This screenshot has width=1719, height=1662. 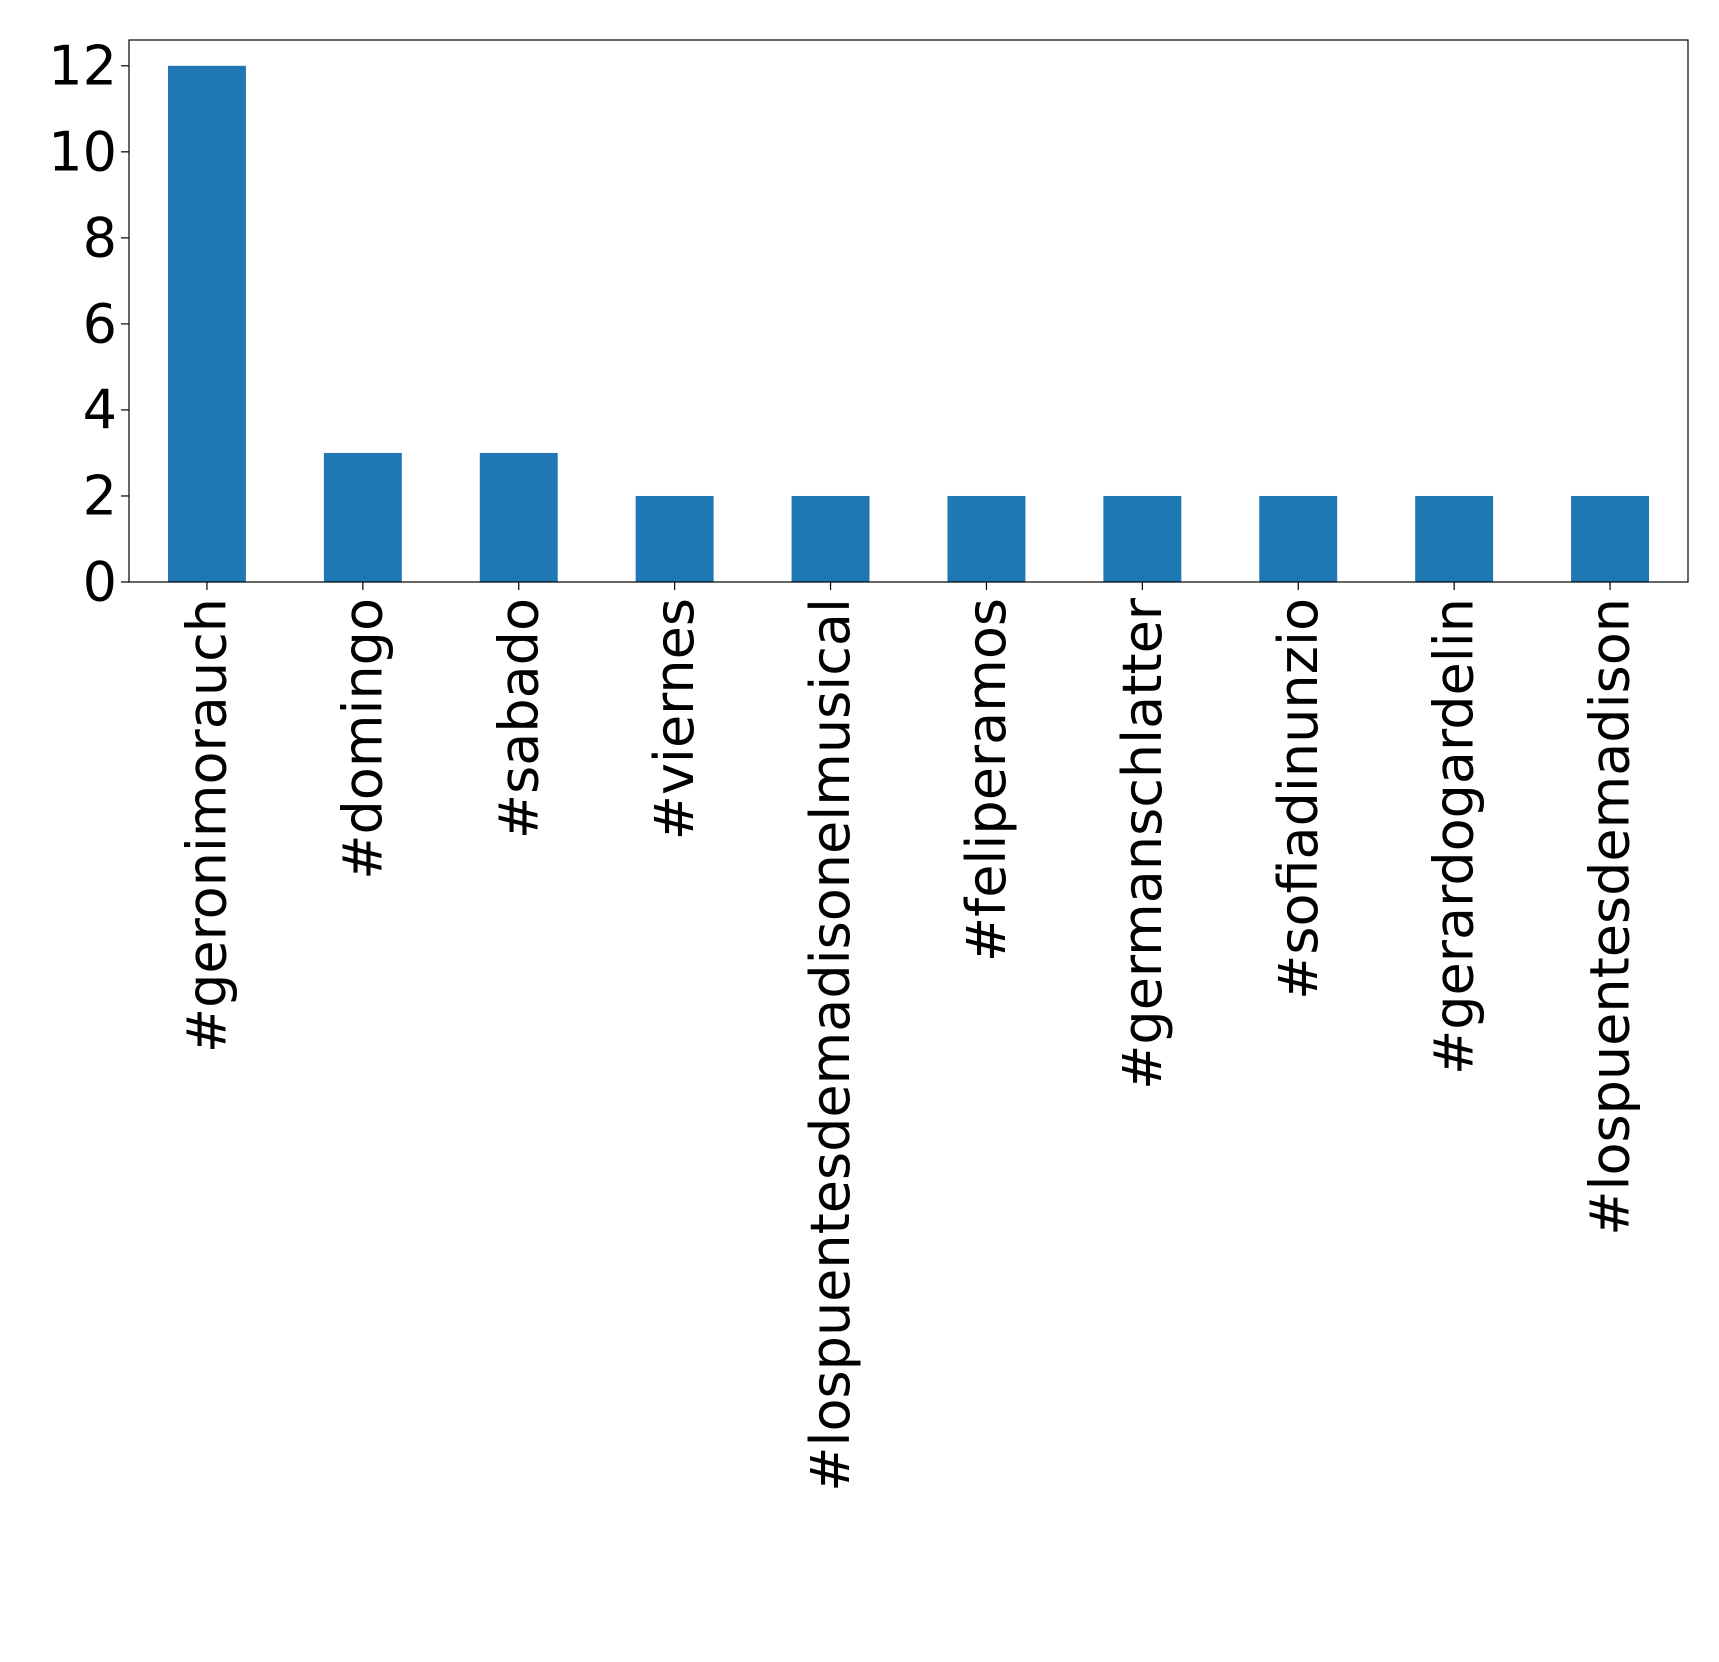 What do you see at coordinates (100, 323) in the screenshot?
I see `y-tick-label: 6` at bounding box center [100, 323].